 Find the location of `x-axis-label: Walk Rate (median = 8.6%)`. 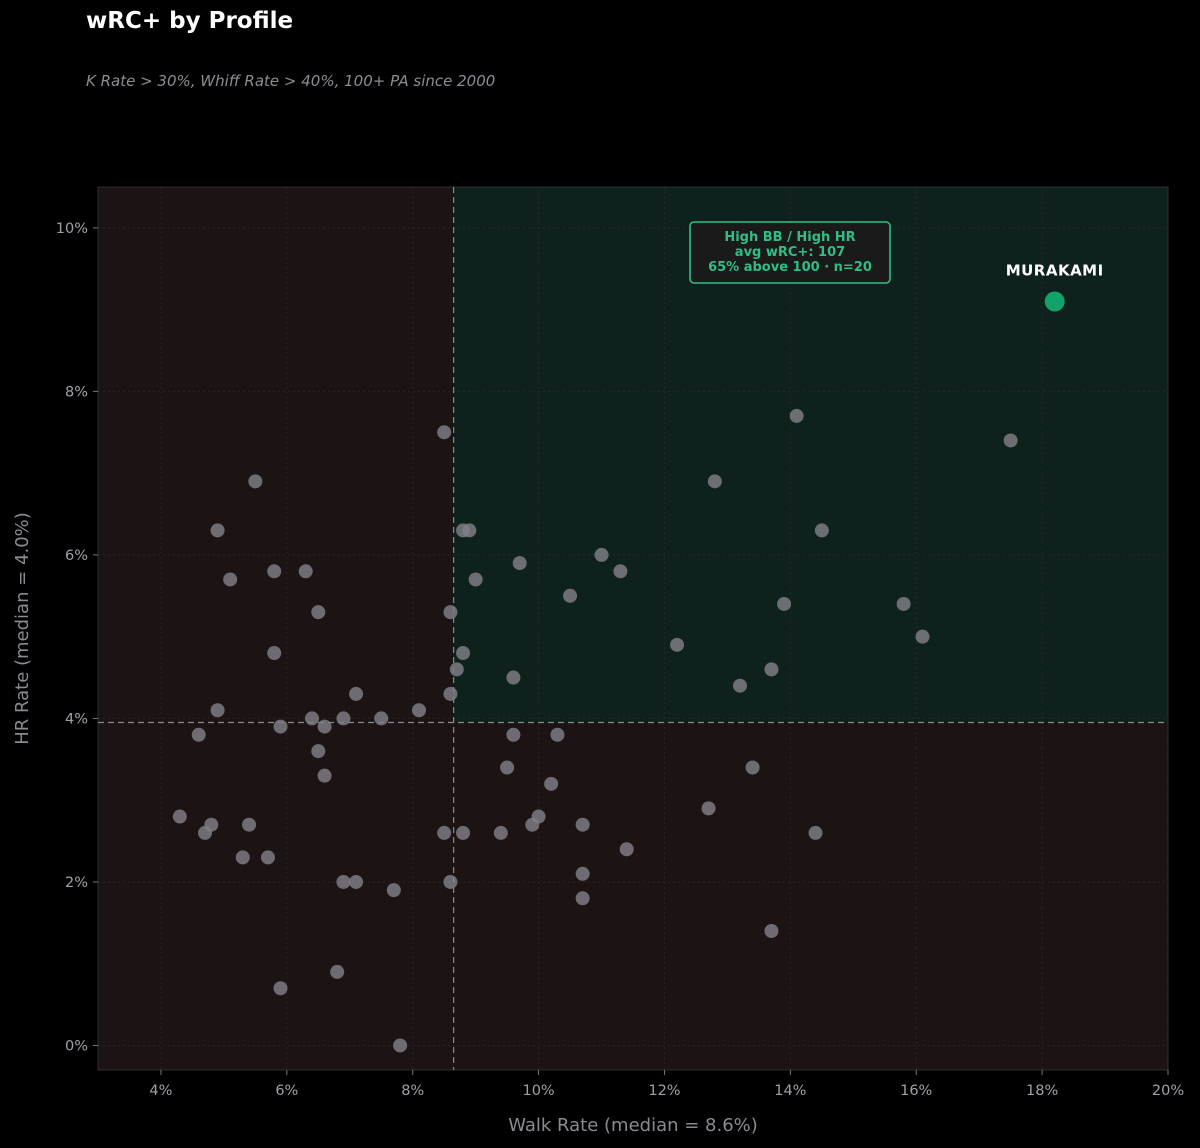

x-axis-label: Walk Rate (median = 8.6%) is located at coordinates (633, 1125).